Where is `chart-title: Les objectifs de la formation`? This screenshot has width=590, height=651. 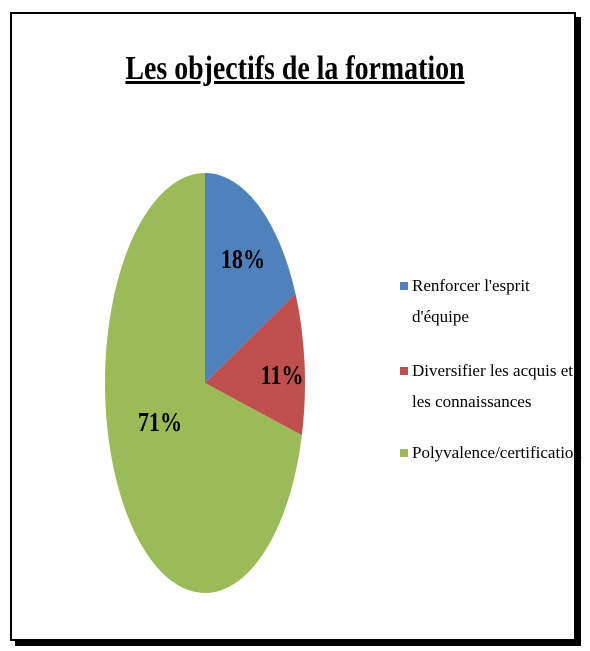 chart-title: Les objectifs de la formation is located at coordinates (295, 68).